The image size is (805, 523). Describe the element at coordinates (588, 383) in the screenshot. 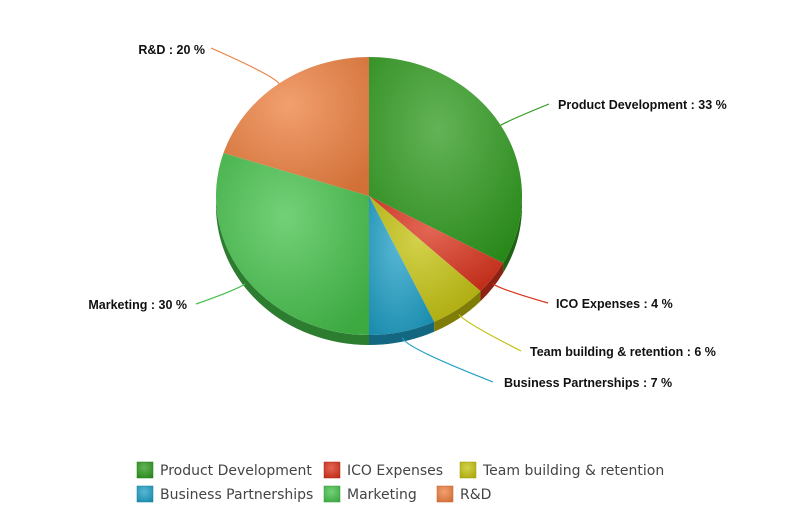

I see `data-label-business-partnerships: Business Partnerships : 7 %` at that location.